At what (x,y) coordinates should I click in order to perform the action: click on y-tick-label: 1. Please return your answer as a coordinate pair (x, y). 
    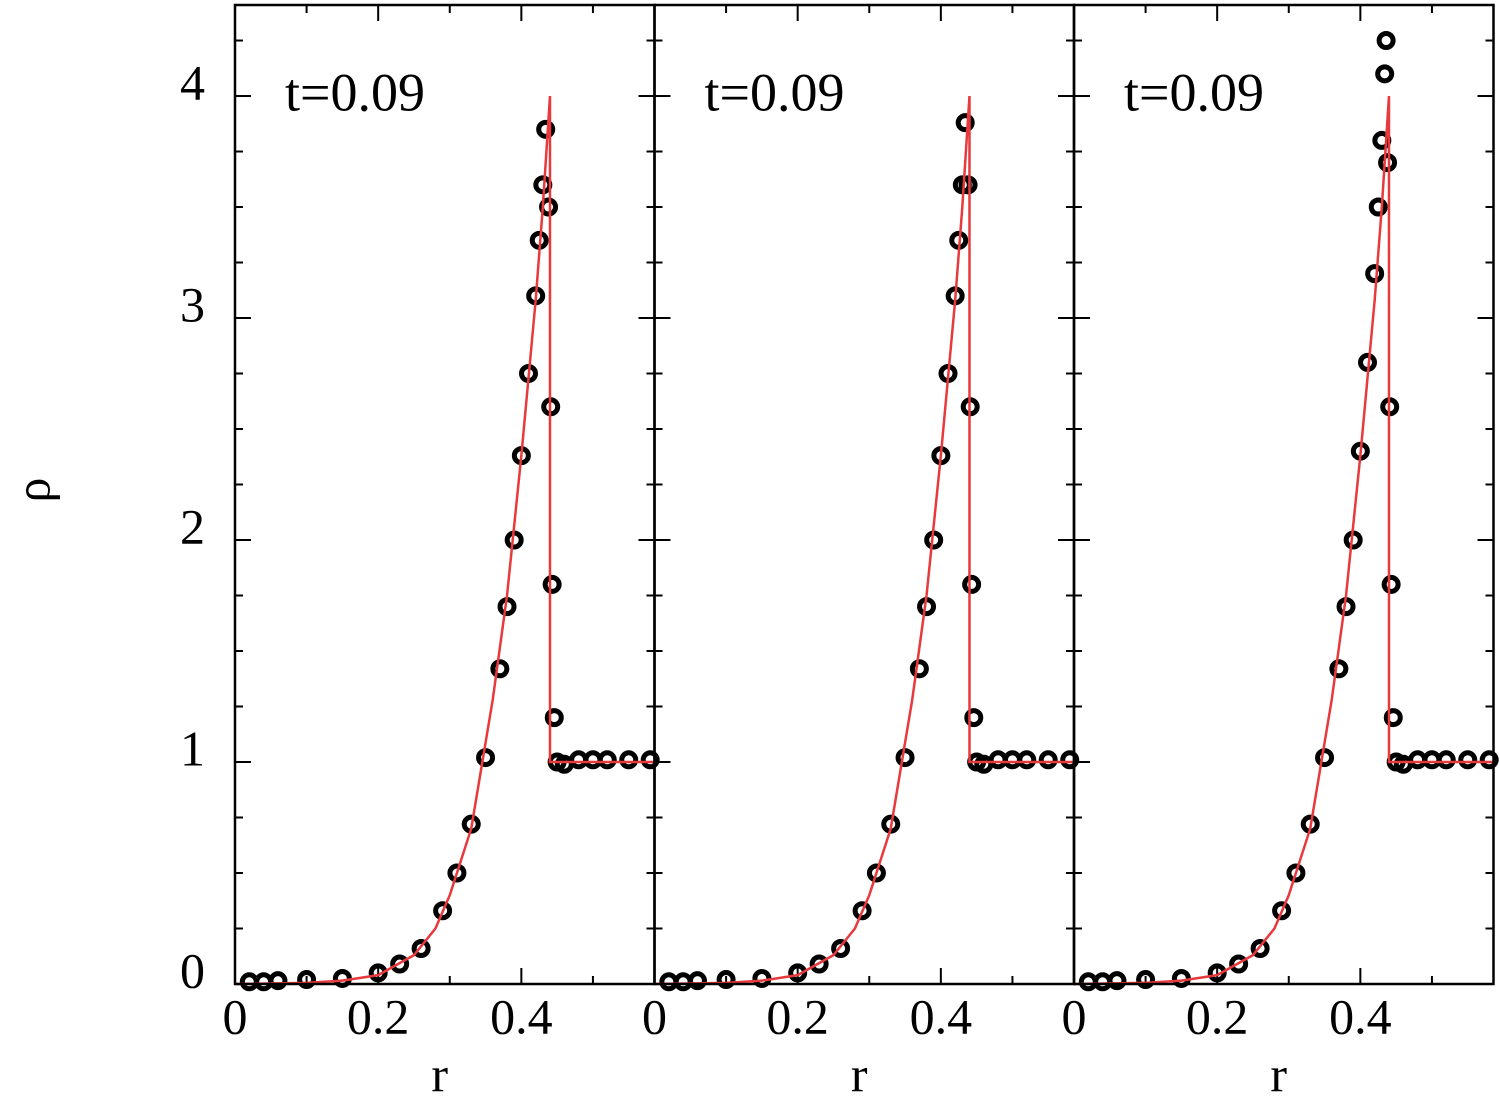
    Looking at the image, I should click on (192, 748).